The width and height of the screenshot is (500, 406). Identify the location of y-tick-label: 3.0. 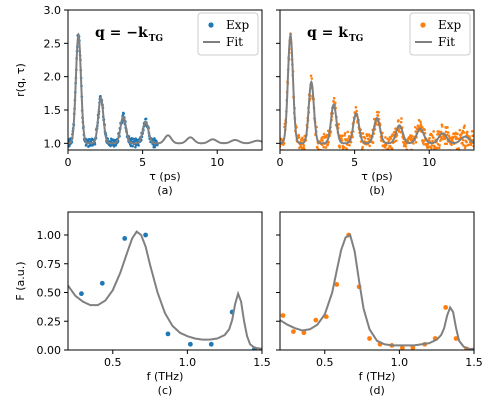
(53, 10).